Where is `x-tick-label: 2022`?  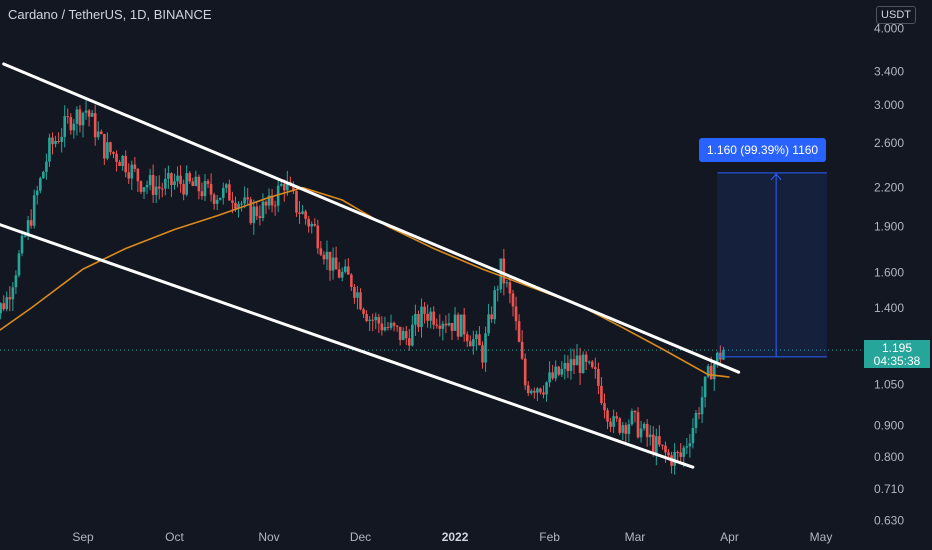 x-tick-label: 2022 is located at coordinates (455, 537).